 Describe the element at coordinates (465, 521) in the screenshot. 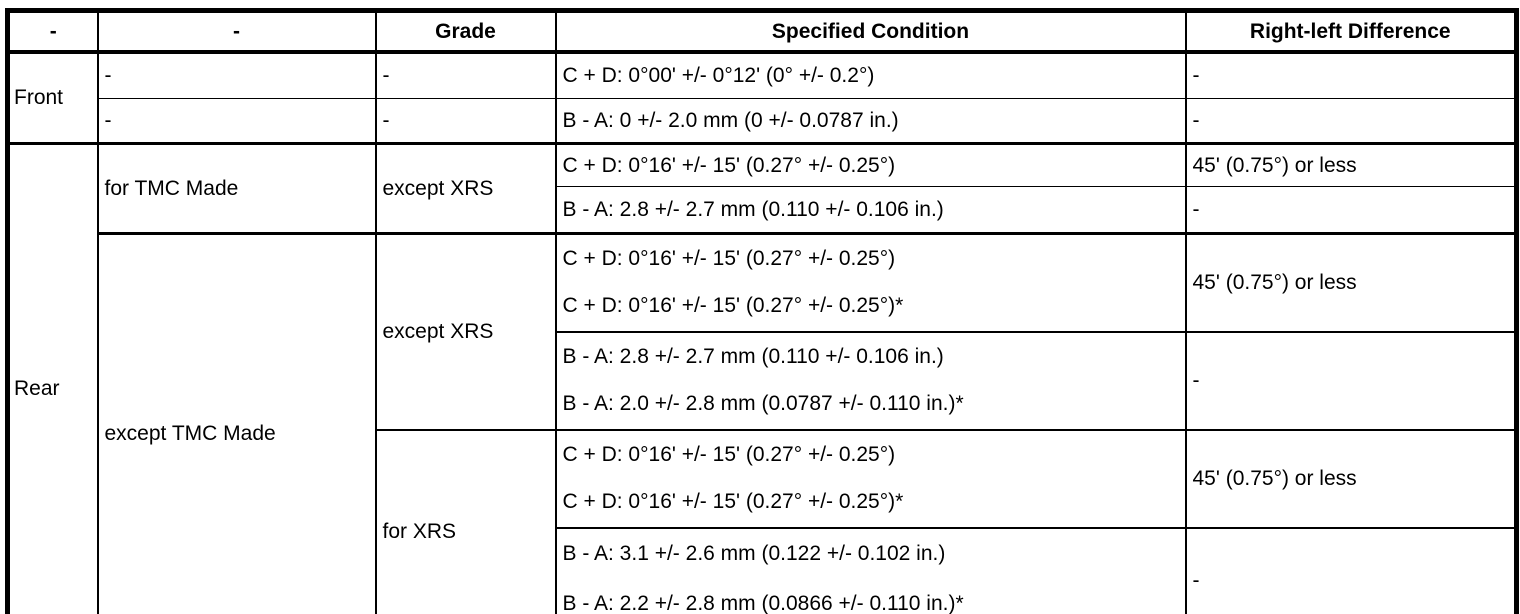

I see `grade-cell-for-xrs: for XRS` at that location.